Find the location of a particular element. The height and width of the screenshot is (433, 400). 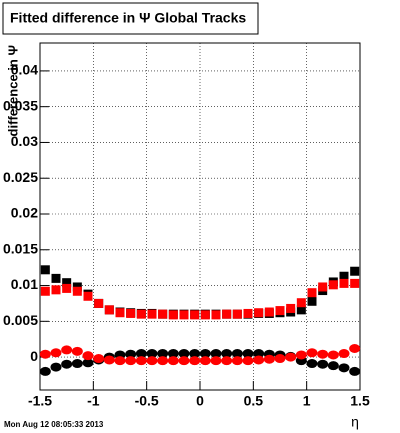

title-box is located at coordinates (130, 18).